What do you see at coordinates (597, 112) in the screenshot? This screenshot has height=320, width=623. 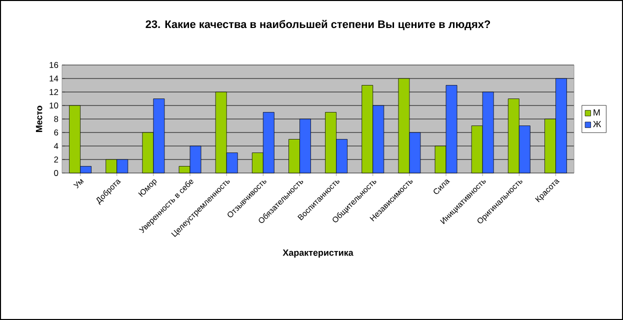 I see `legend-label: М` at bounding box center [597, 112].